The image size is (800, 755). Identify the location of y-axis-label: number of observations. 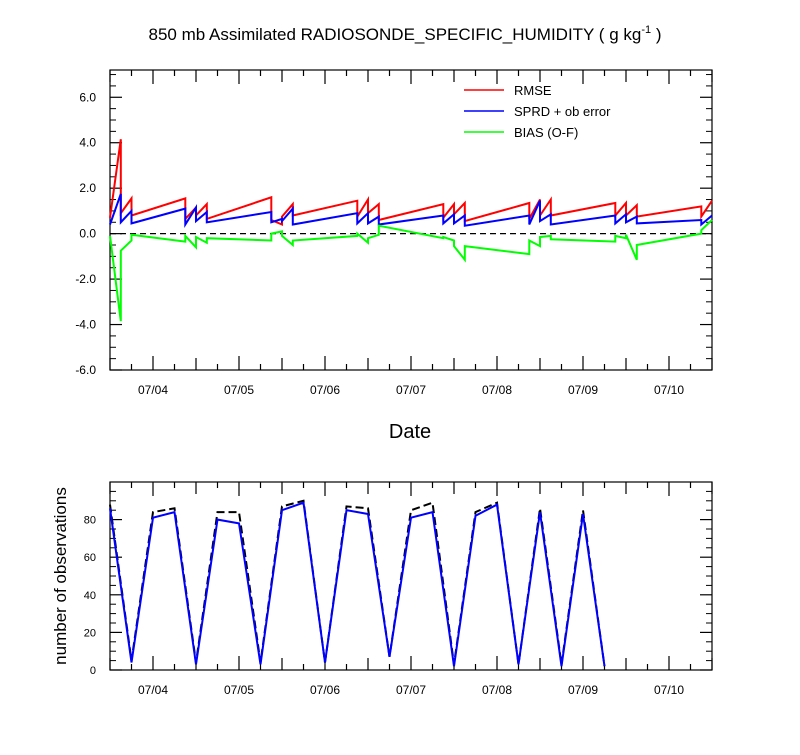
(60, 576).